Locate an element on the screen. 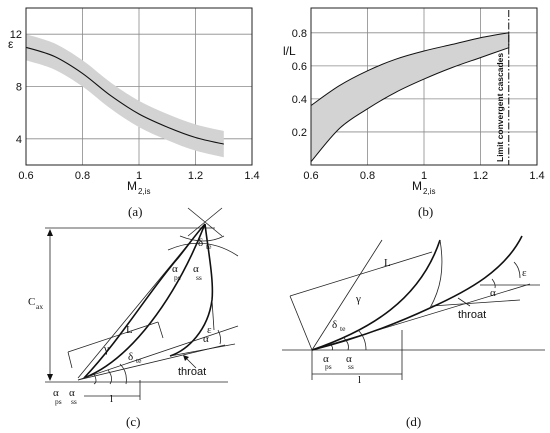  diagram-d-L: L is located at coordinates (387, 263).